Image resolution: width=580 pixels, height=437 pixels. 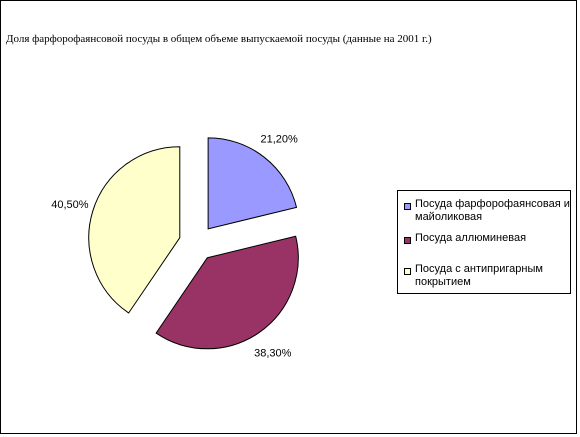 I want to click on data-label-porcelain: 21,20%, so click(x=280, y=139).